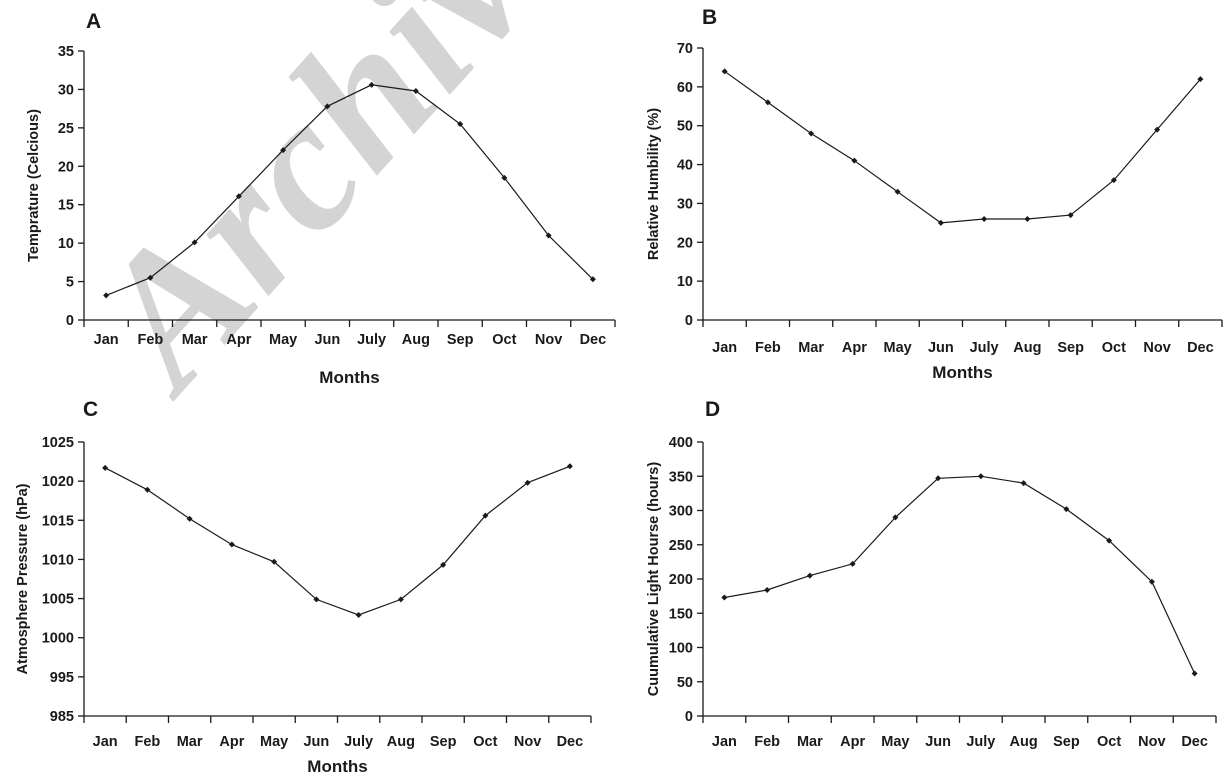 This screenshot has width=1227, height=776. Describe the element at coordinates (685, 282) in the screenshot. I see `panel-b-y-tick-label: 10` at that location.